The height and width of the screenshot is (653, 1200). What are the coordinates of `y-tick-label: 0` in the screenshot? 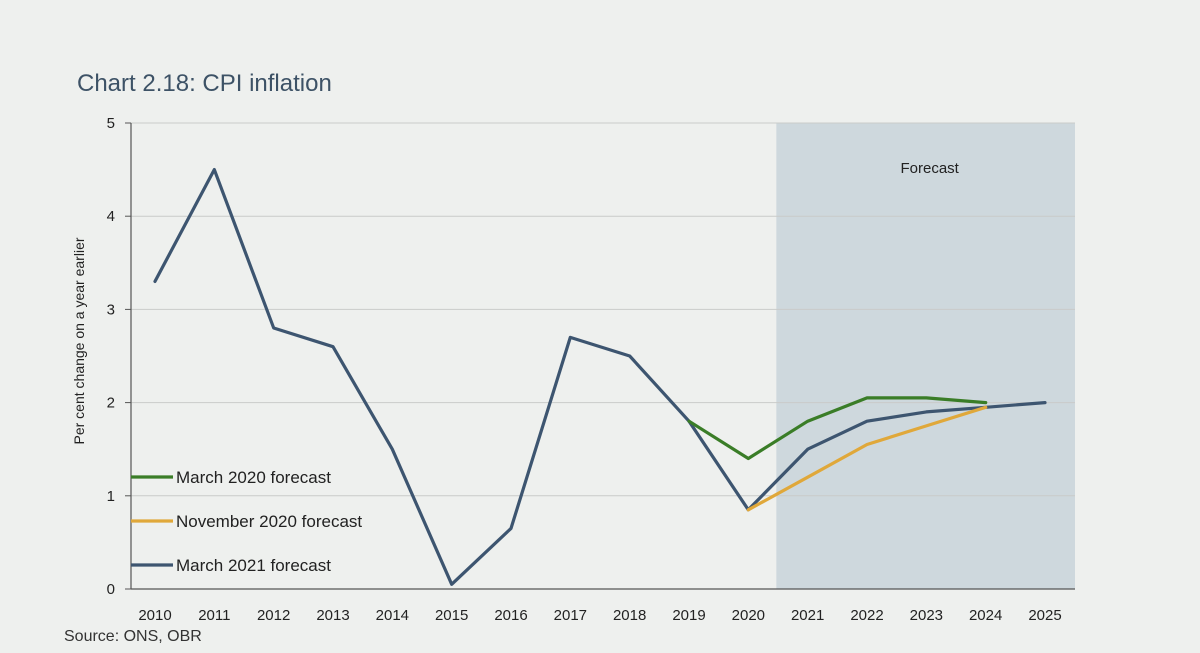 It's located at (111, 589).